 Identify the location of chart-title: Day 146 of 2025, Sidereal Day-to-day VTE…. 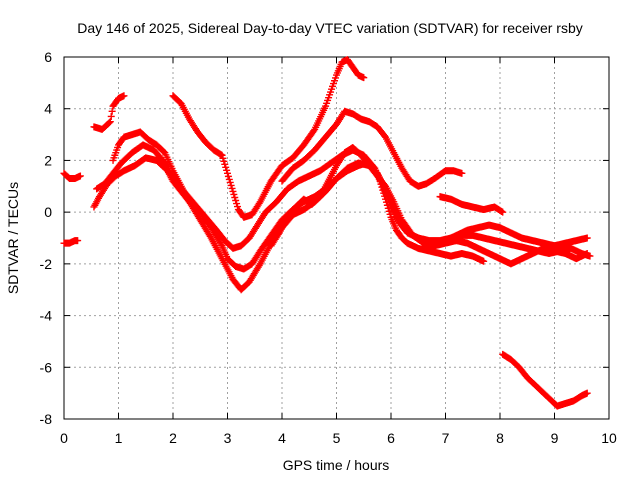
(330, 28).